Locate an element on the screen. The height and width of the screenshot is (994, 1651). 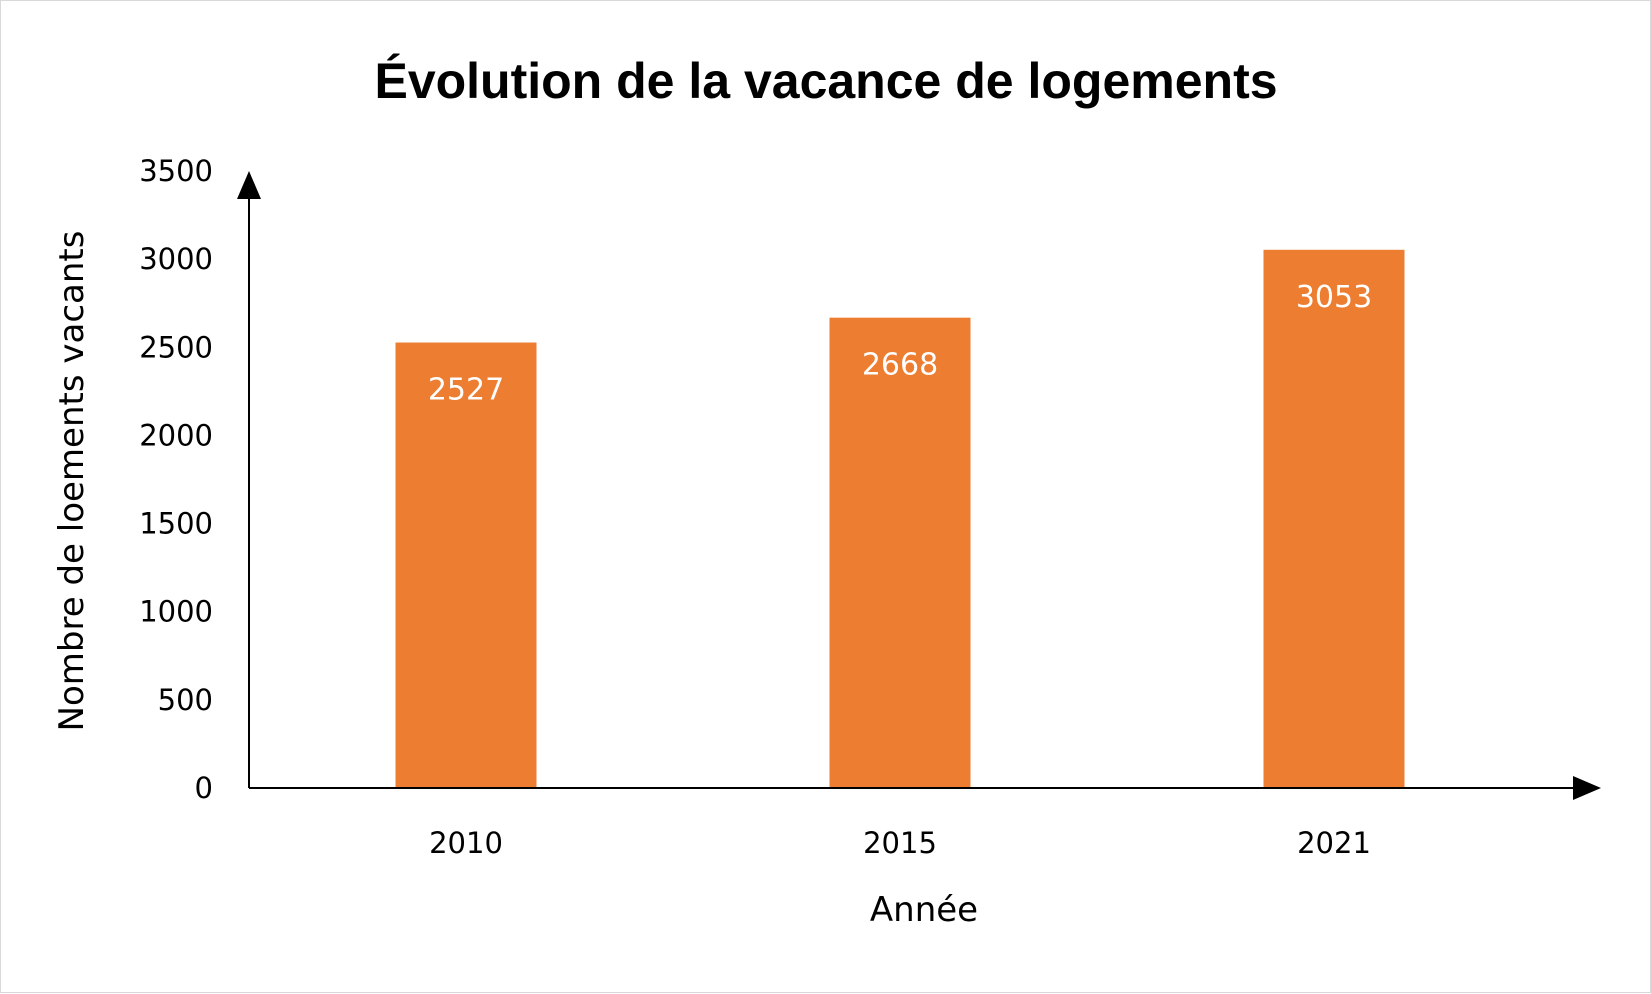
x-tick-label: 2015 is located at coordinates (900, 843).